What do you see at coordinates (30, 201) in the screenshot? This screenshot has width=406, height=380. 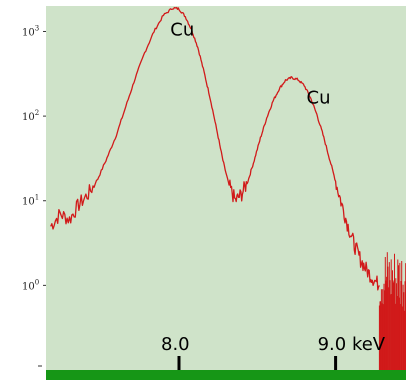 I see `y-tick-label: 10¹` at bounding box center [30, 201].